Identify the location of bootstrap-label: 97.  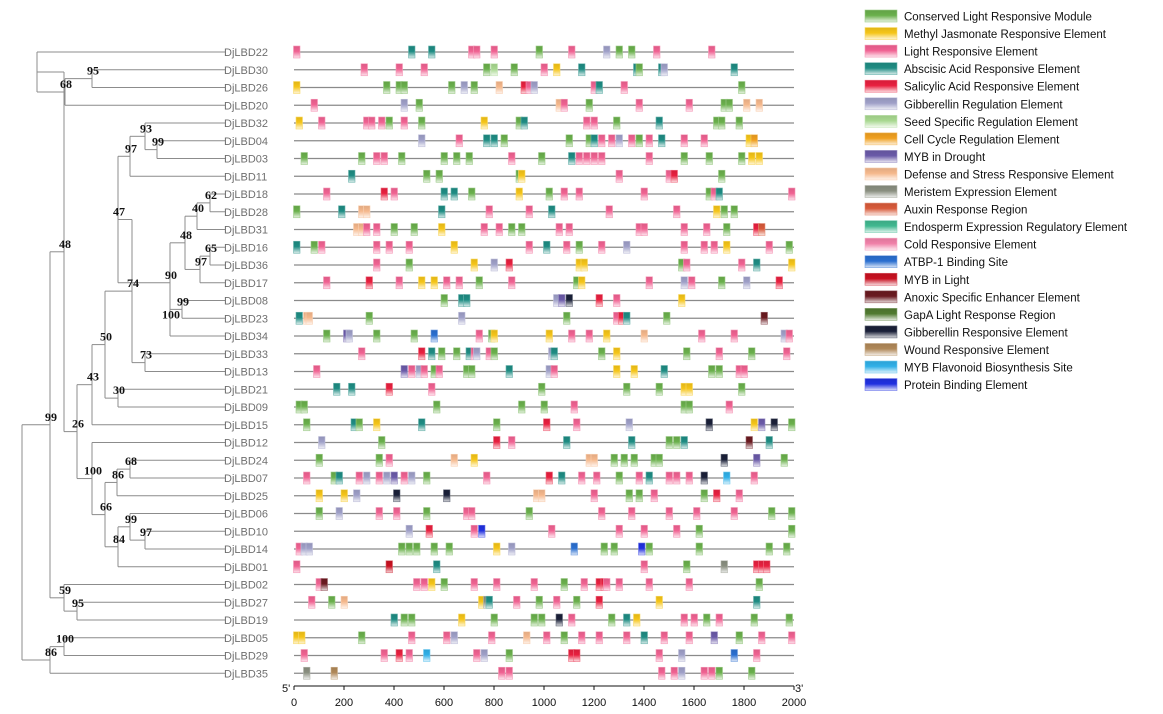
(201, 261).